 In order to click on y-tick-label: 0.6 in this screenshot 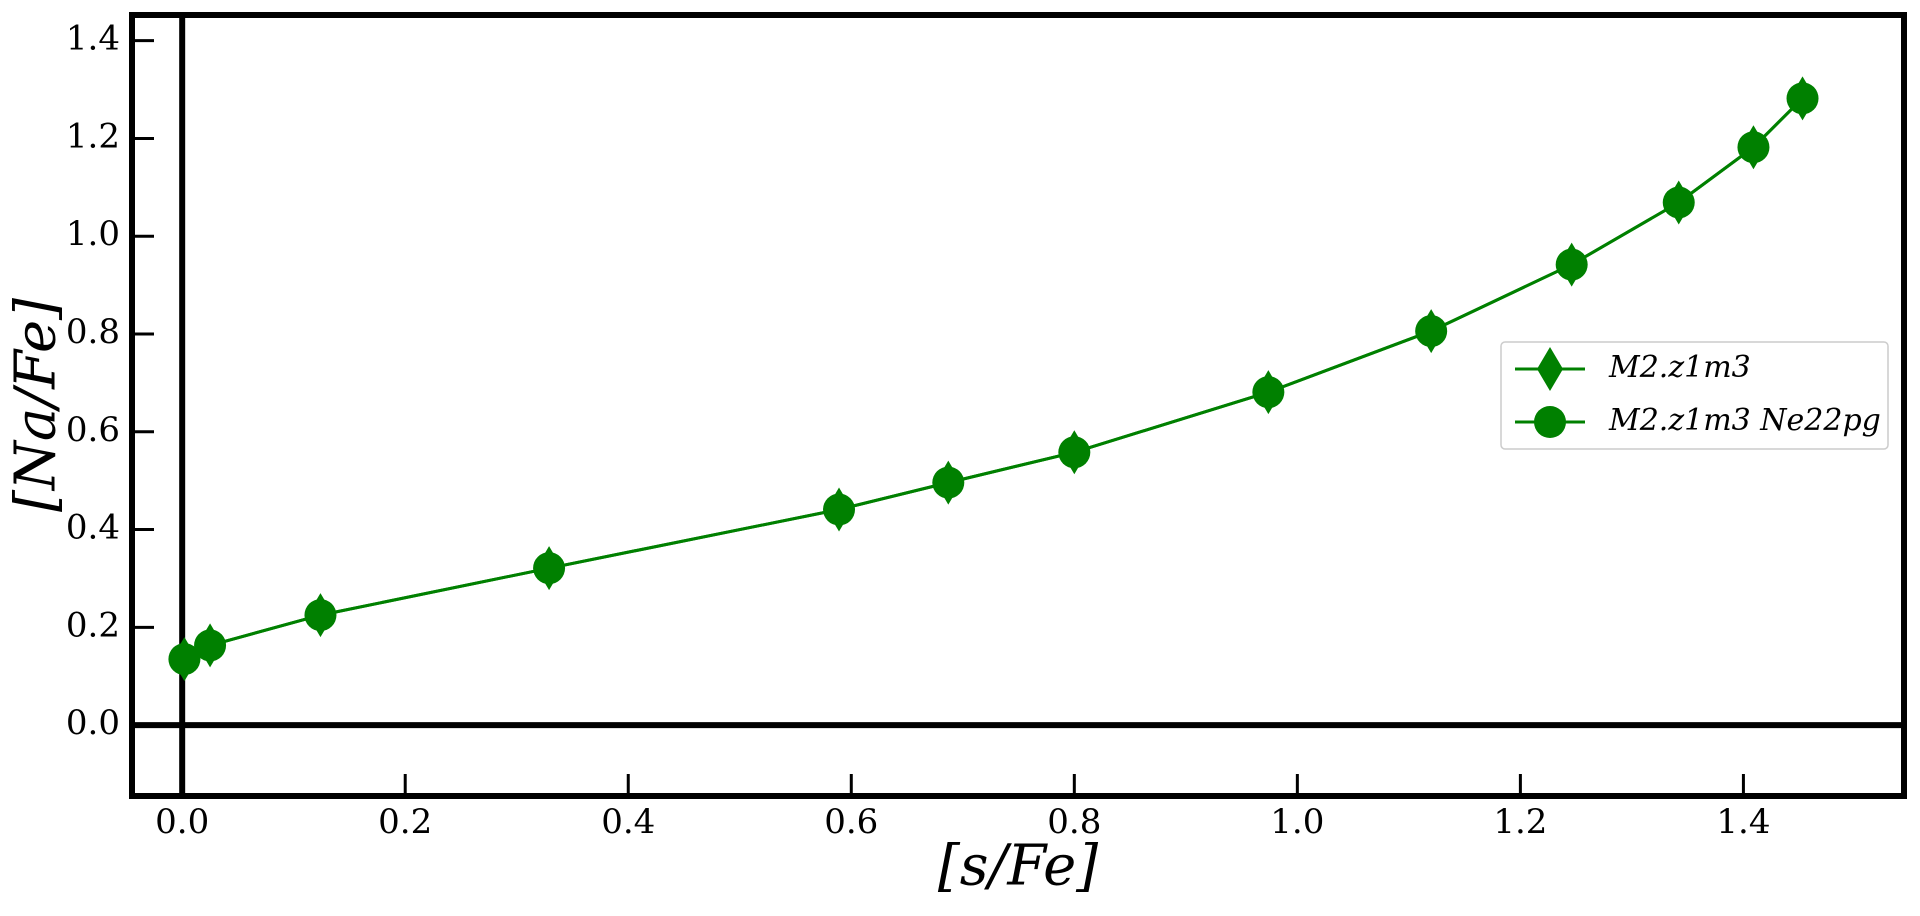, I will do `click(93, 430)`.